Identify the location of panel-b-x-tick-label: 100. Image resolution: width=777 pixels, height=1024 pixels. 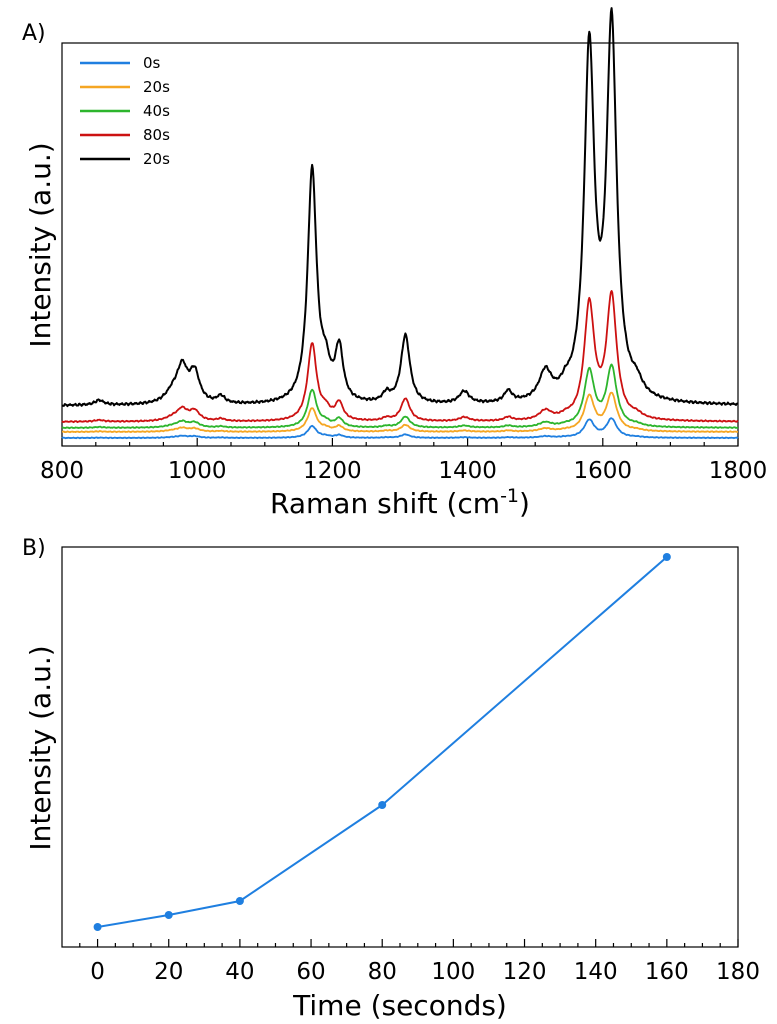
(453, 972).